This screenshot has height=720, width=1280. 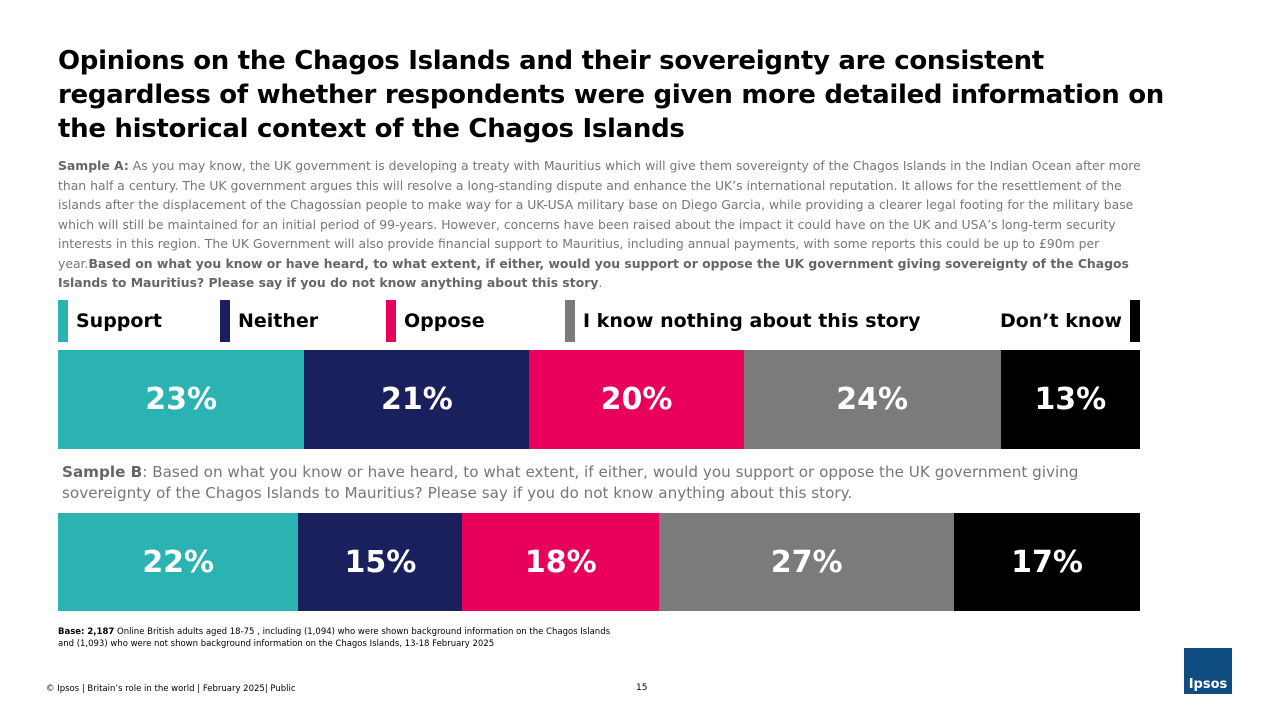 I want to click on legend-label: Oppose, so click(x=444, y=321).